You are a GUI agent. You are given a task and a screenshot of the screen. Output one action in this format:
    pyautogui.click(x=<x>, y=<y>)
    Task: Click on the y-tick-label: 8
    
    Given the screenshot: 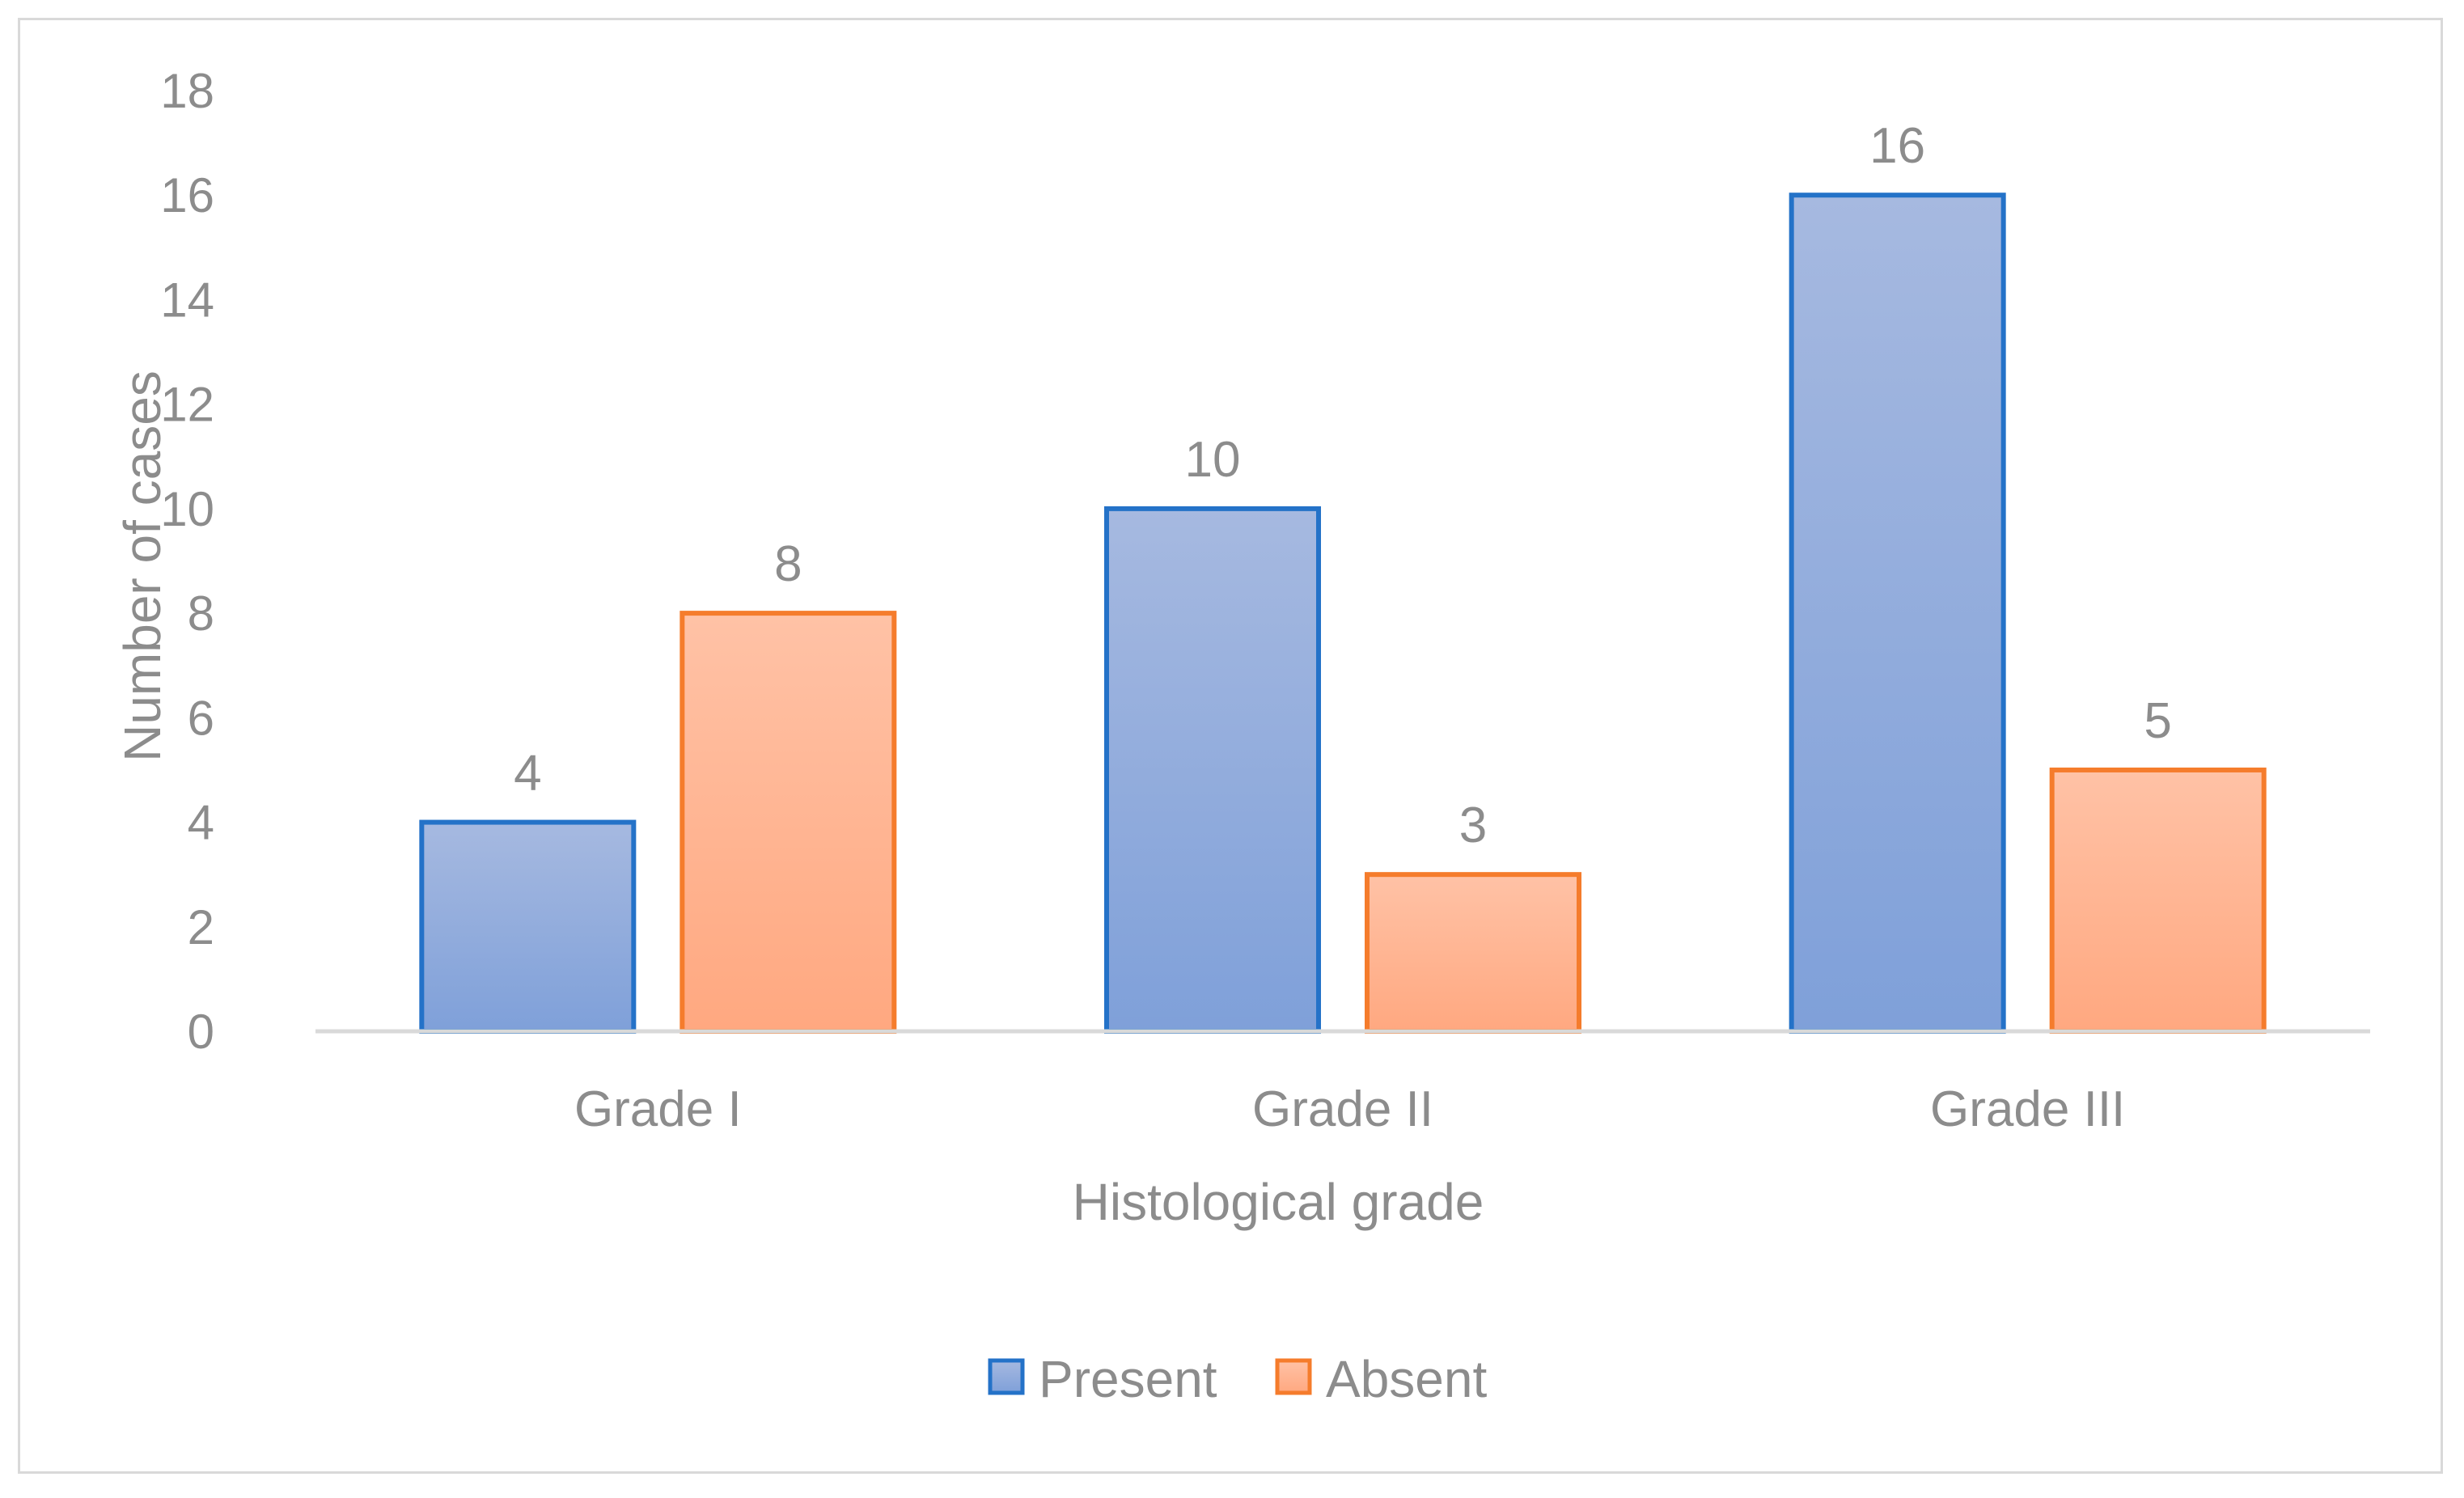 What is the action you would take?
    pyautogui.click(x=201, y=613)
    